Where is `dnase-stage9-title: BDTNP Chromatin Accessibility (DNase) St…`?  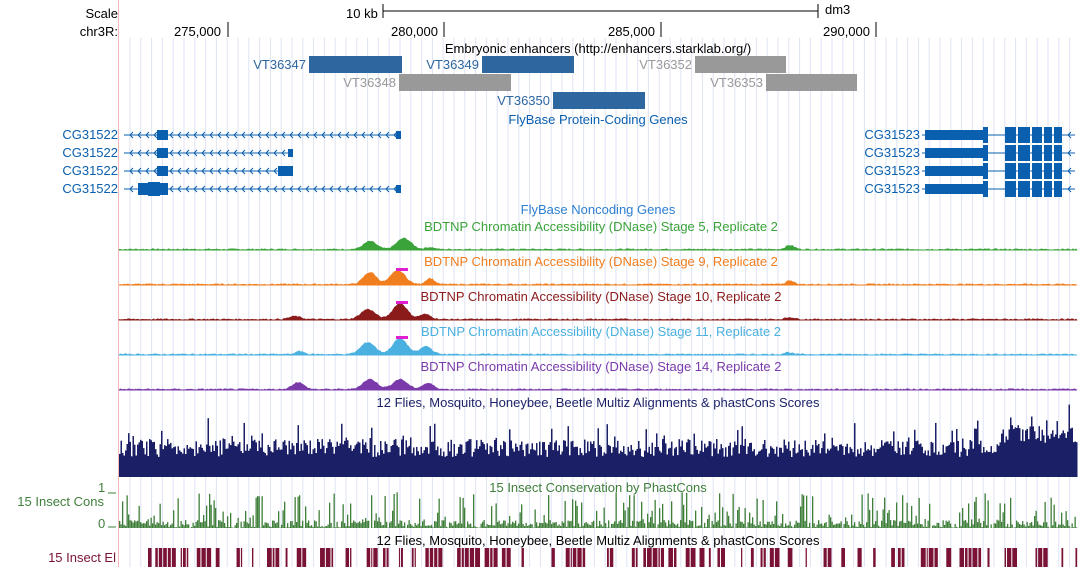 dnase-stage9-title: BDTNP Chromatin Accessibility (DNase) St… is located at coordinates (601, 261).